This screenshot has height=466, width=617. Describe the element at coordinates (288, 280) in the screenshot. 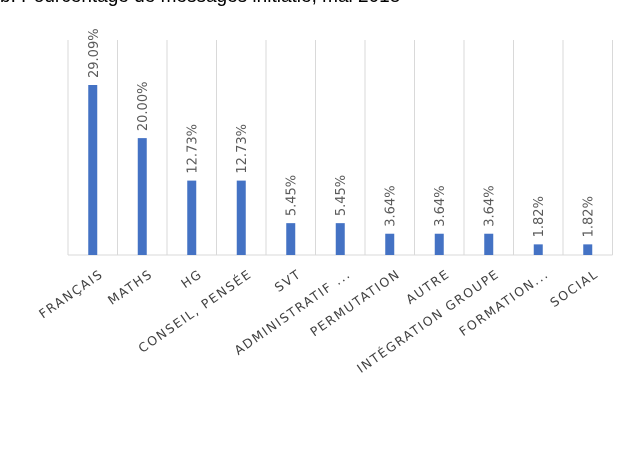

I see `category-label: SVT` at that location.